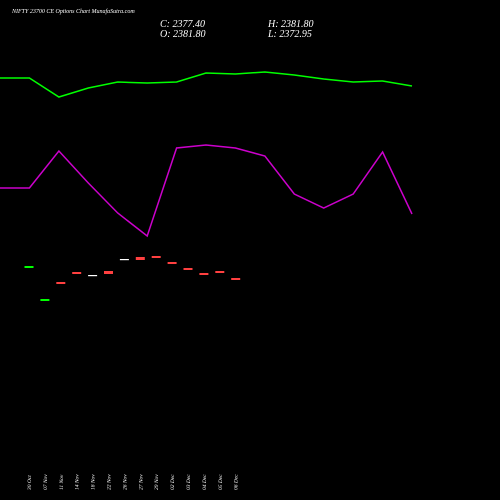  I want to click on x-tick-label: 22 Nov, so click(110, 482).